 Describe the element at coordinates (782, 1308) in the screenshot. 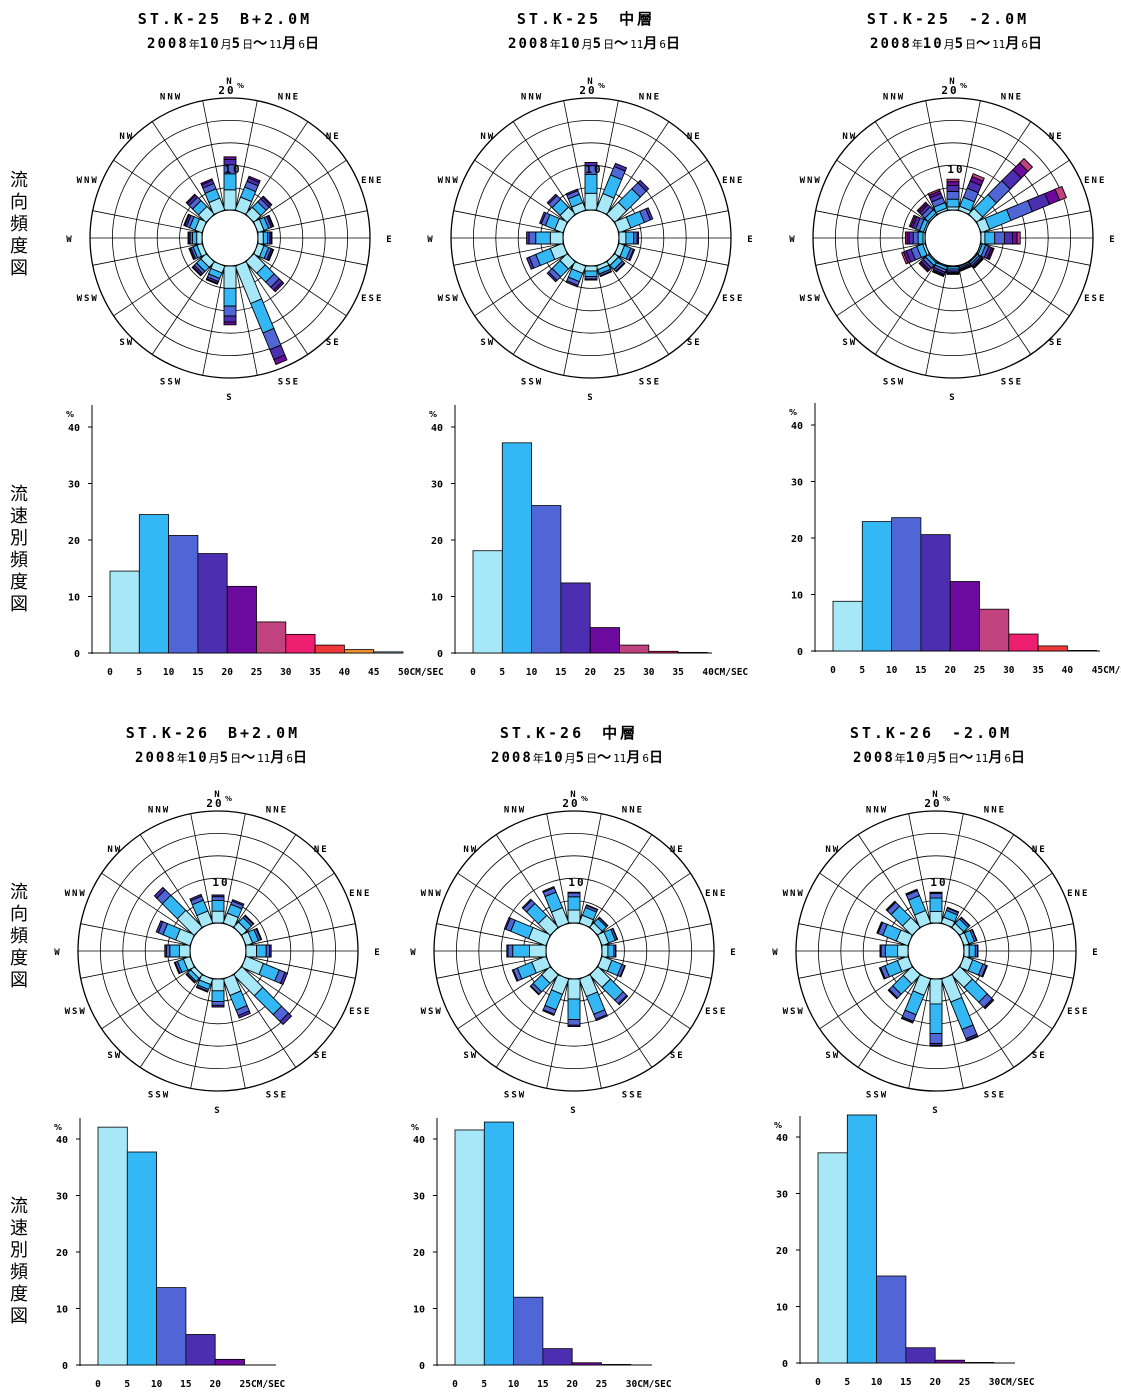

I see `hist-y-tick-label: 10` at that location.